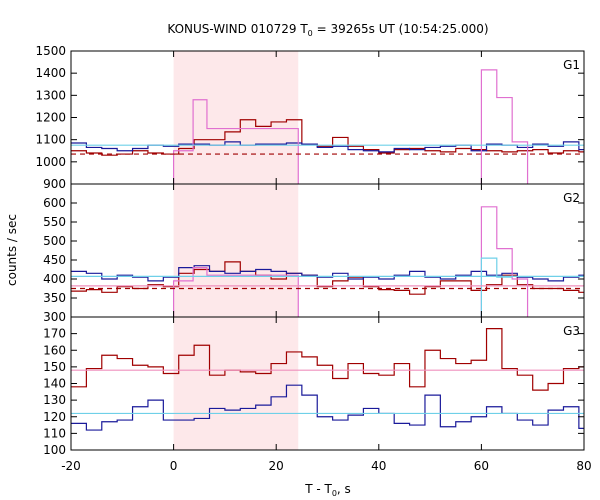  Describe the element at coordinates (583, 466) in the screenshot. I see `x-tick-label: 80` at that location.